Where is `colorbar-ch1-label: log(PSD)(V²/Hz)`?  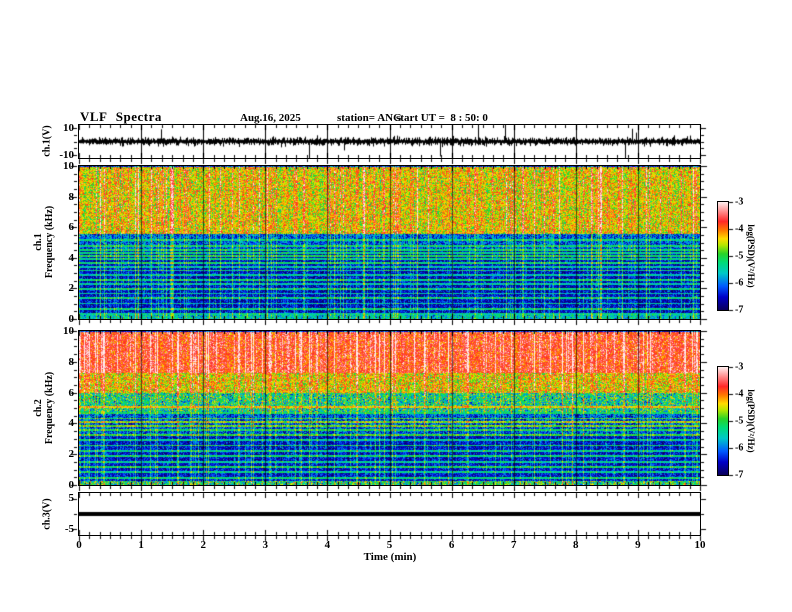
colorbar-ch1-label: log(PSD)(V²/Hz) is located at coordinates (751, 256).